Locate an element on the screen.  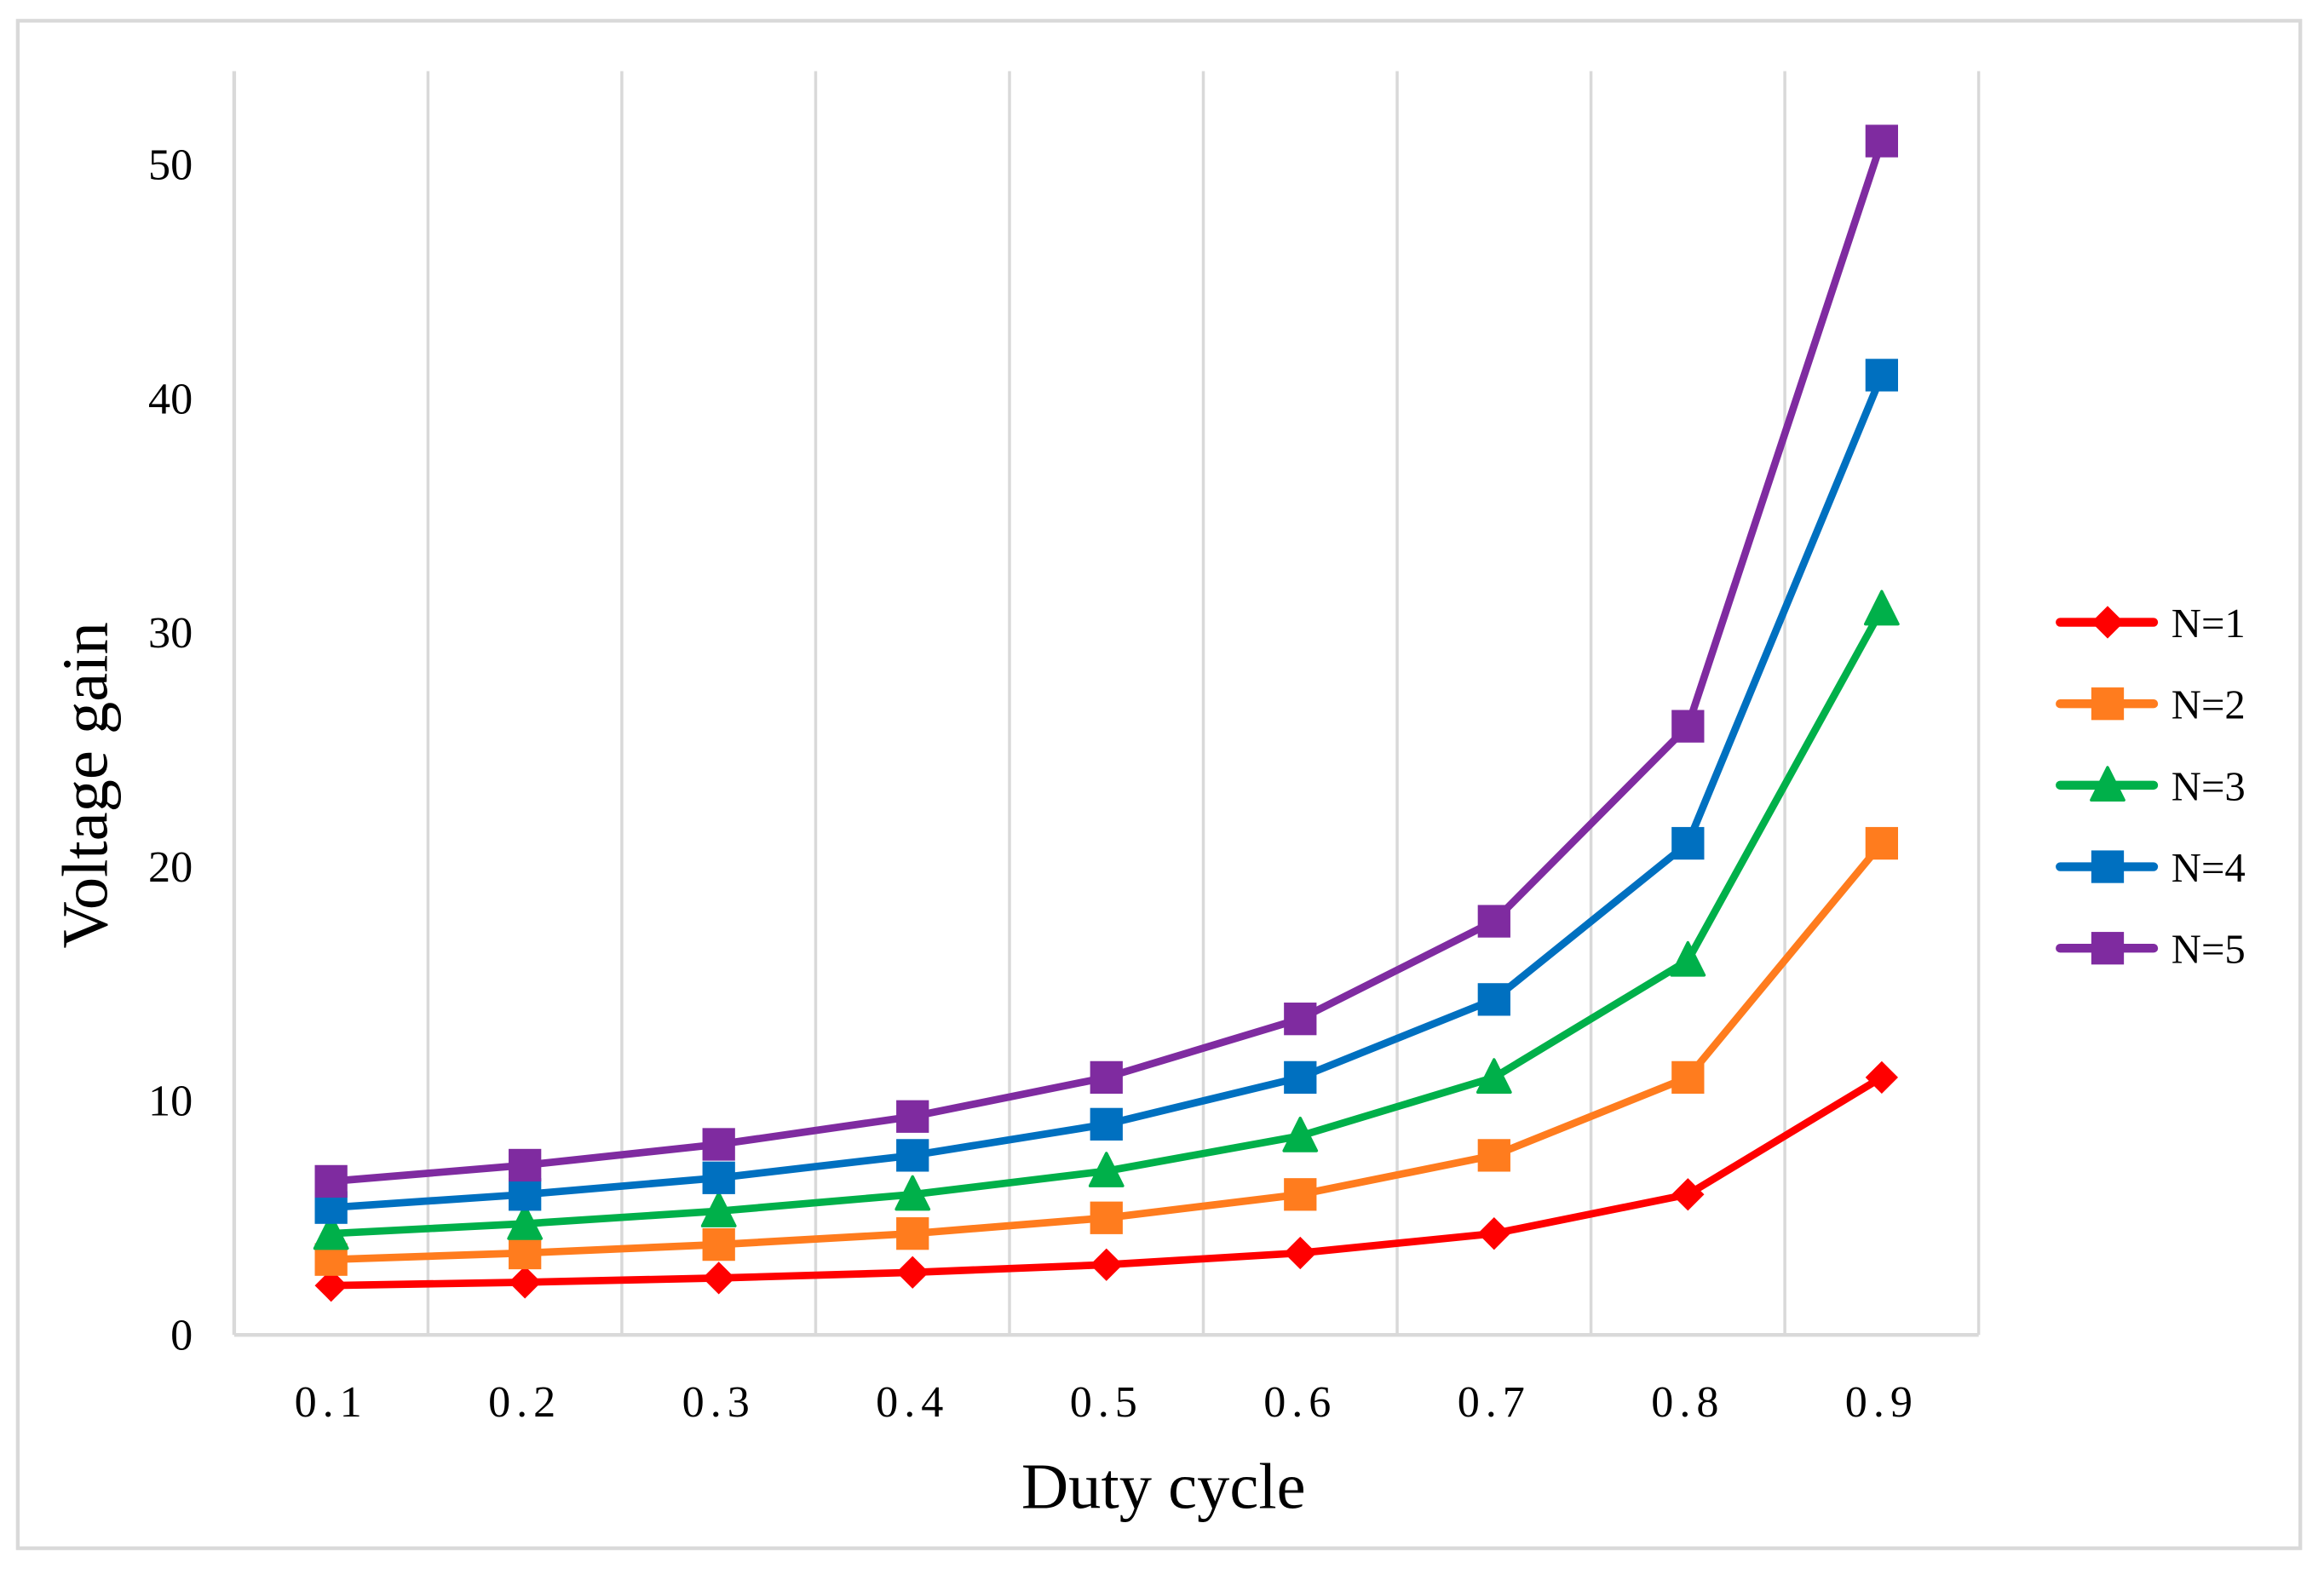
y-tick-label: 20 is located at coordinates (170, 867).